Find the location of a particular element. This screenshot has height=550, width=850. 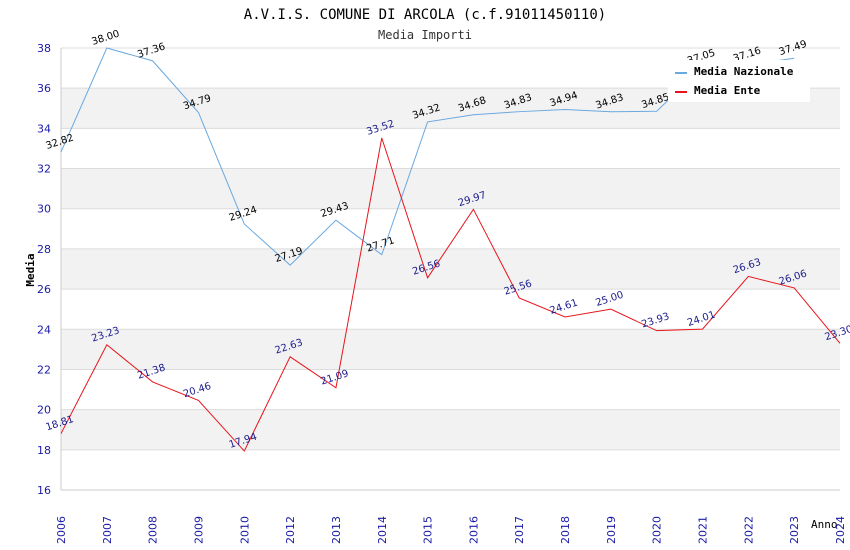

x-tick-label: 2016 is located at coordinates (473, 530).